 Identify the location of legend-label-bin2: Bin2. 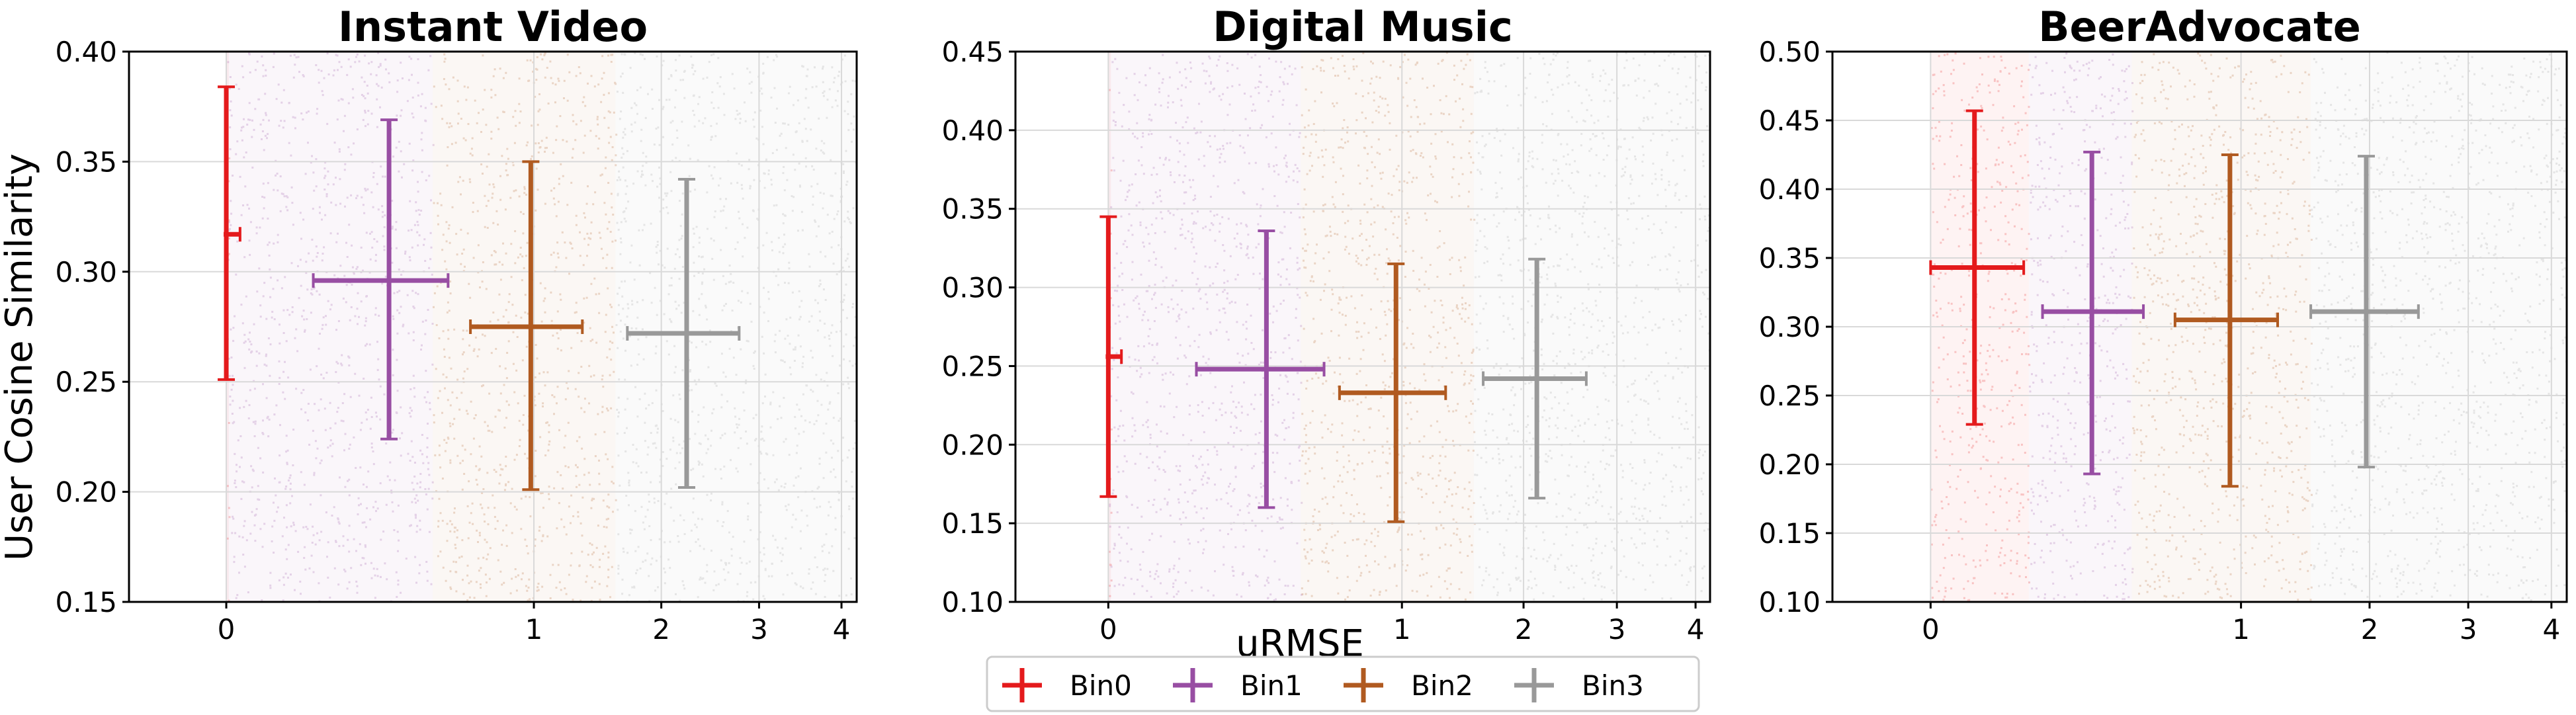
(1442, 685).